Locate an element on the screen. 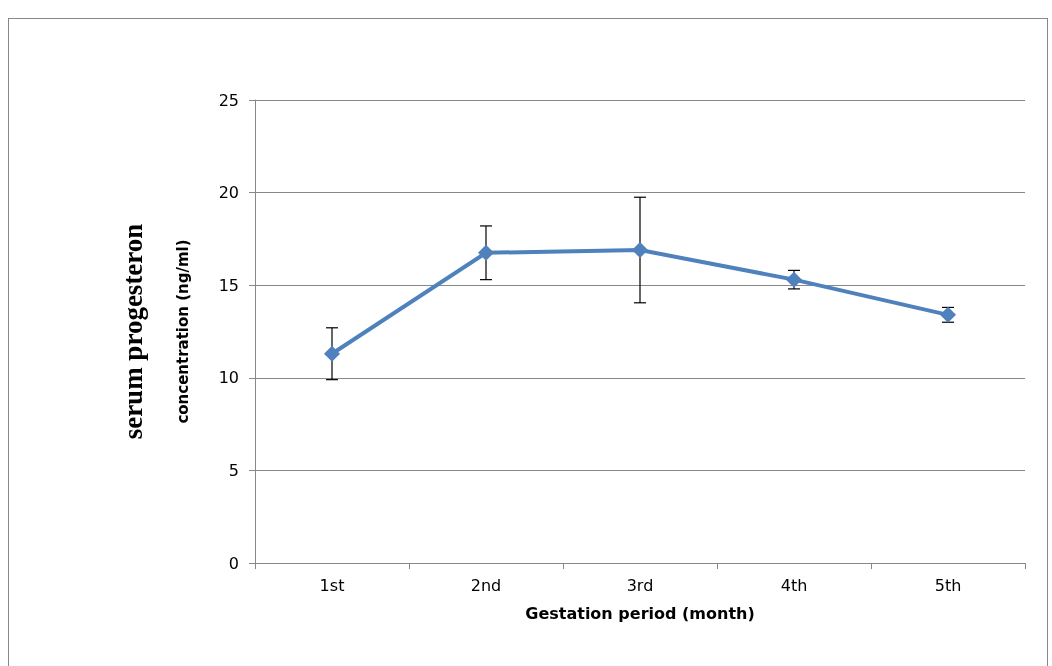 Image resolution: width=1052 pixels, height=666 pixels. x-tick-label: 2nd is located at coordinates (486, 585).